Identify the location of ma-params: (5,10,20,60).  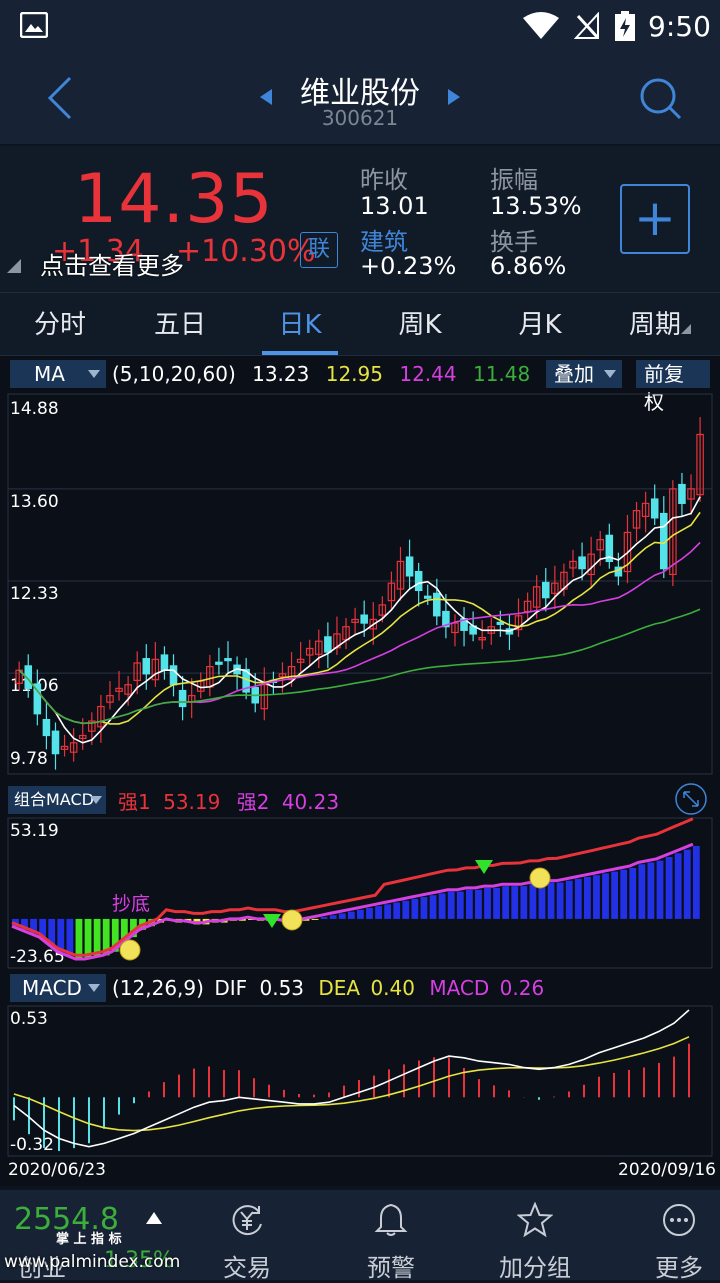
(174, 374).